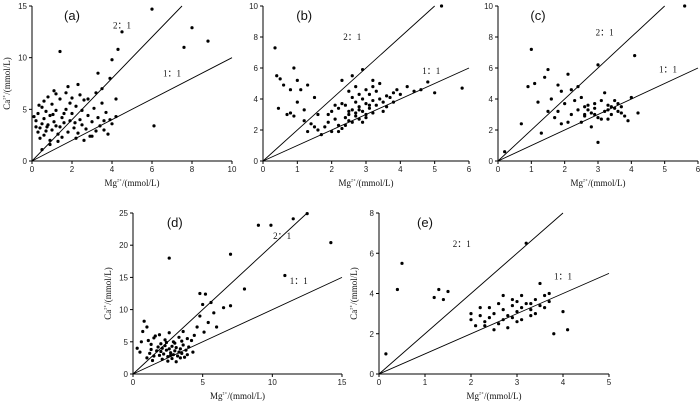  Describe the element at coordinates (342, 382) in the screenshot. I see `x-tick-label: 15` at that location.